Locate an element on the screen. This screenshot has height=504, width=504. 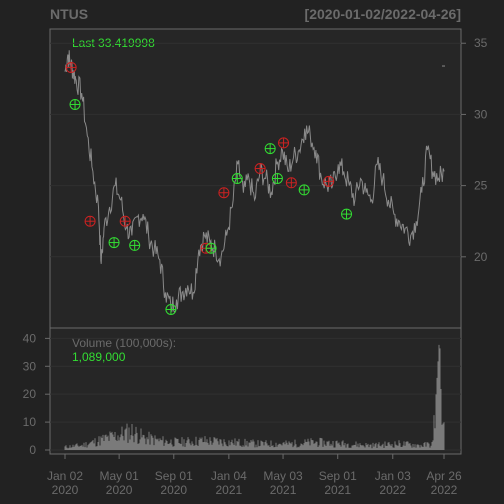
x-tick-date: Apr 26 is located at coordinates (444, 476).